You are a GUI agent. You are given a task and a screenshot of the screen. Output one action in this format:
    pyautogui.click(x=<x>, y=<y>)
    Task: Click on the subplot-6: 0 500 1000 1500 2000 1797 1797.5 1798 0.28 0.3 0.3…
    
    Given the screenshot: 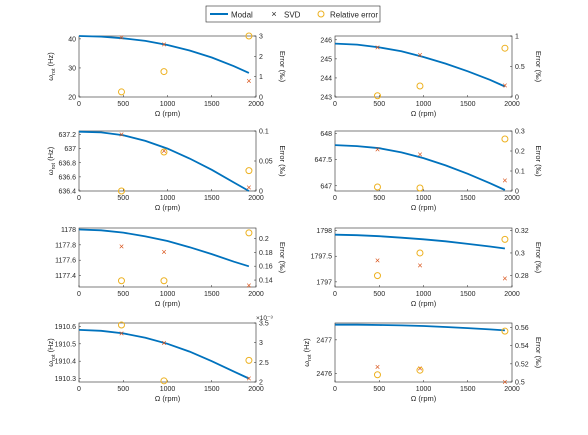 What is the action you would take?
    pyautogui.click(x=427, y=267)
    